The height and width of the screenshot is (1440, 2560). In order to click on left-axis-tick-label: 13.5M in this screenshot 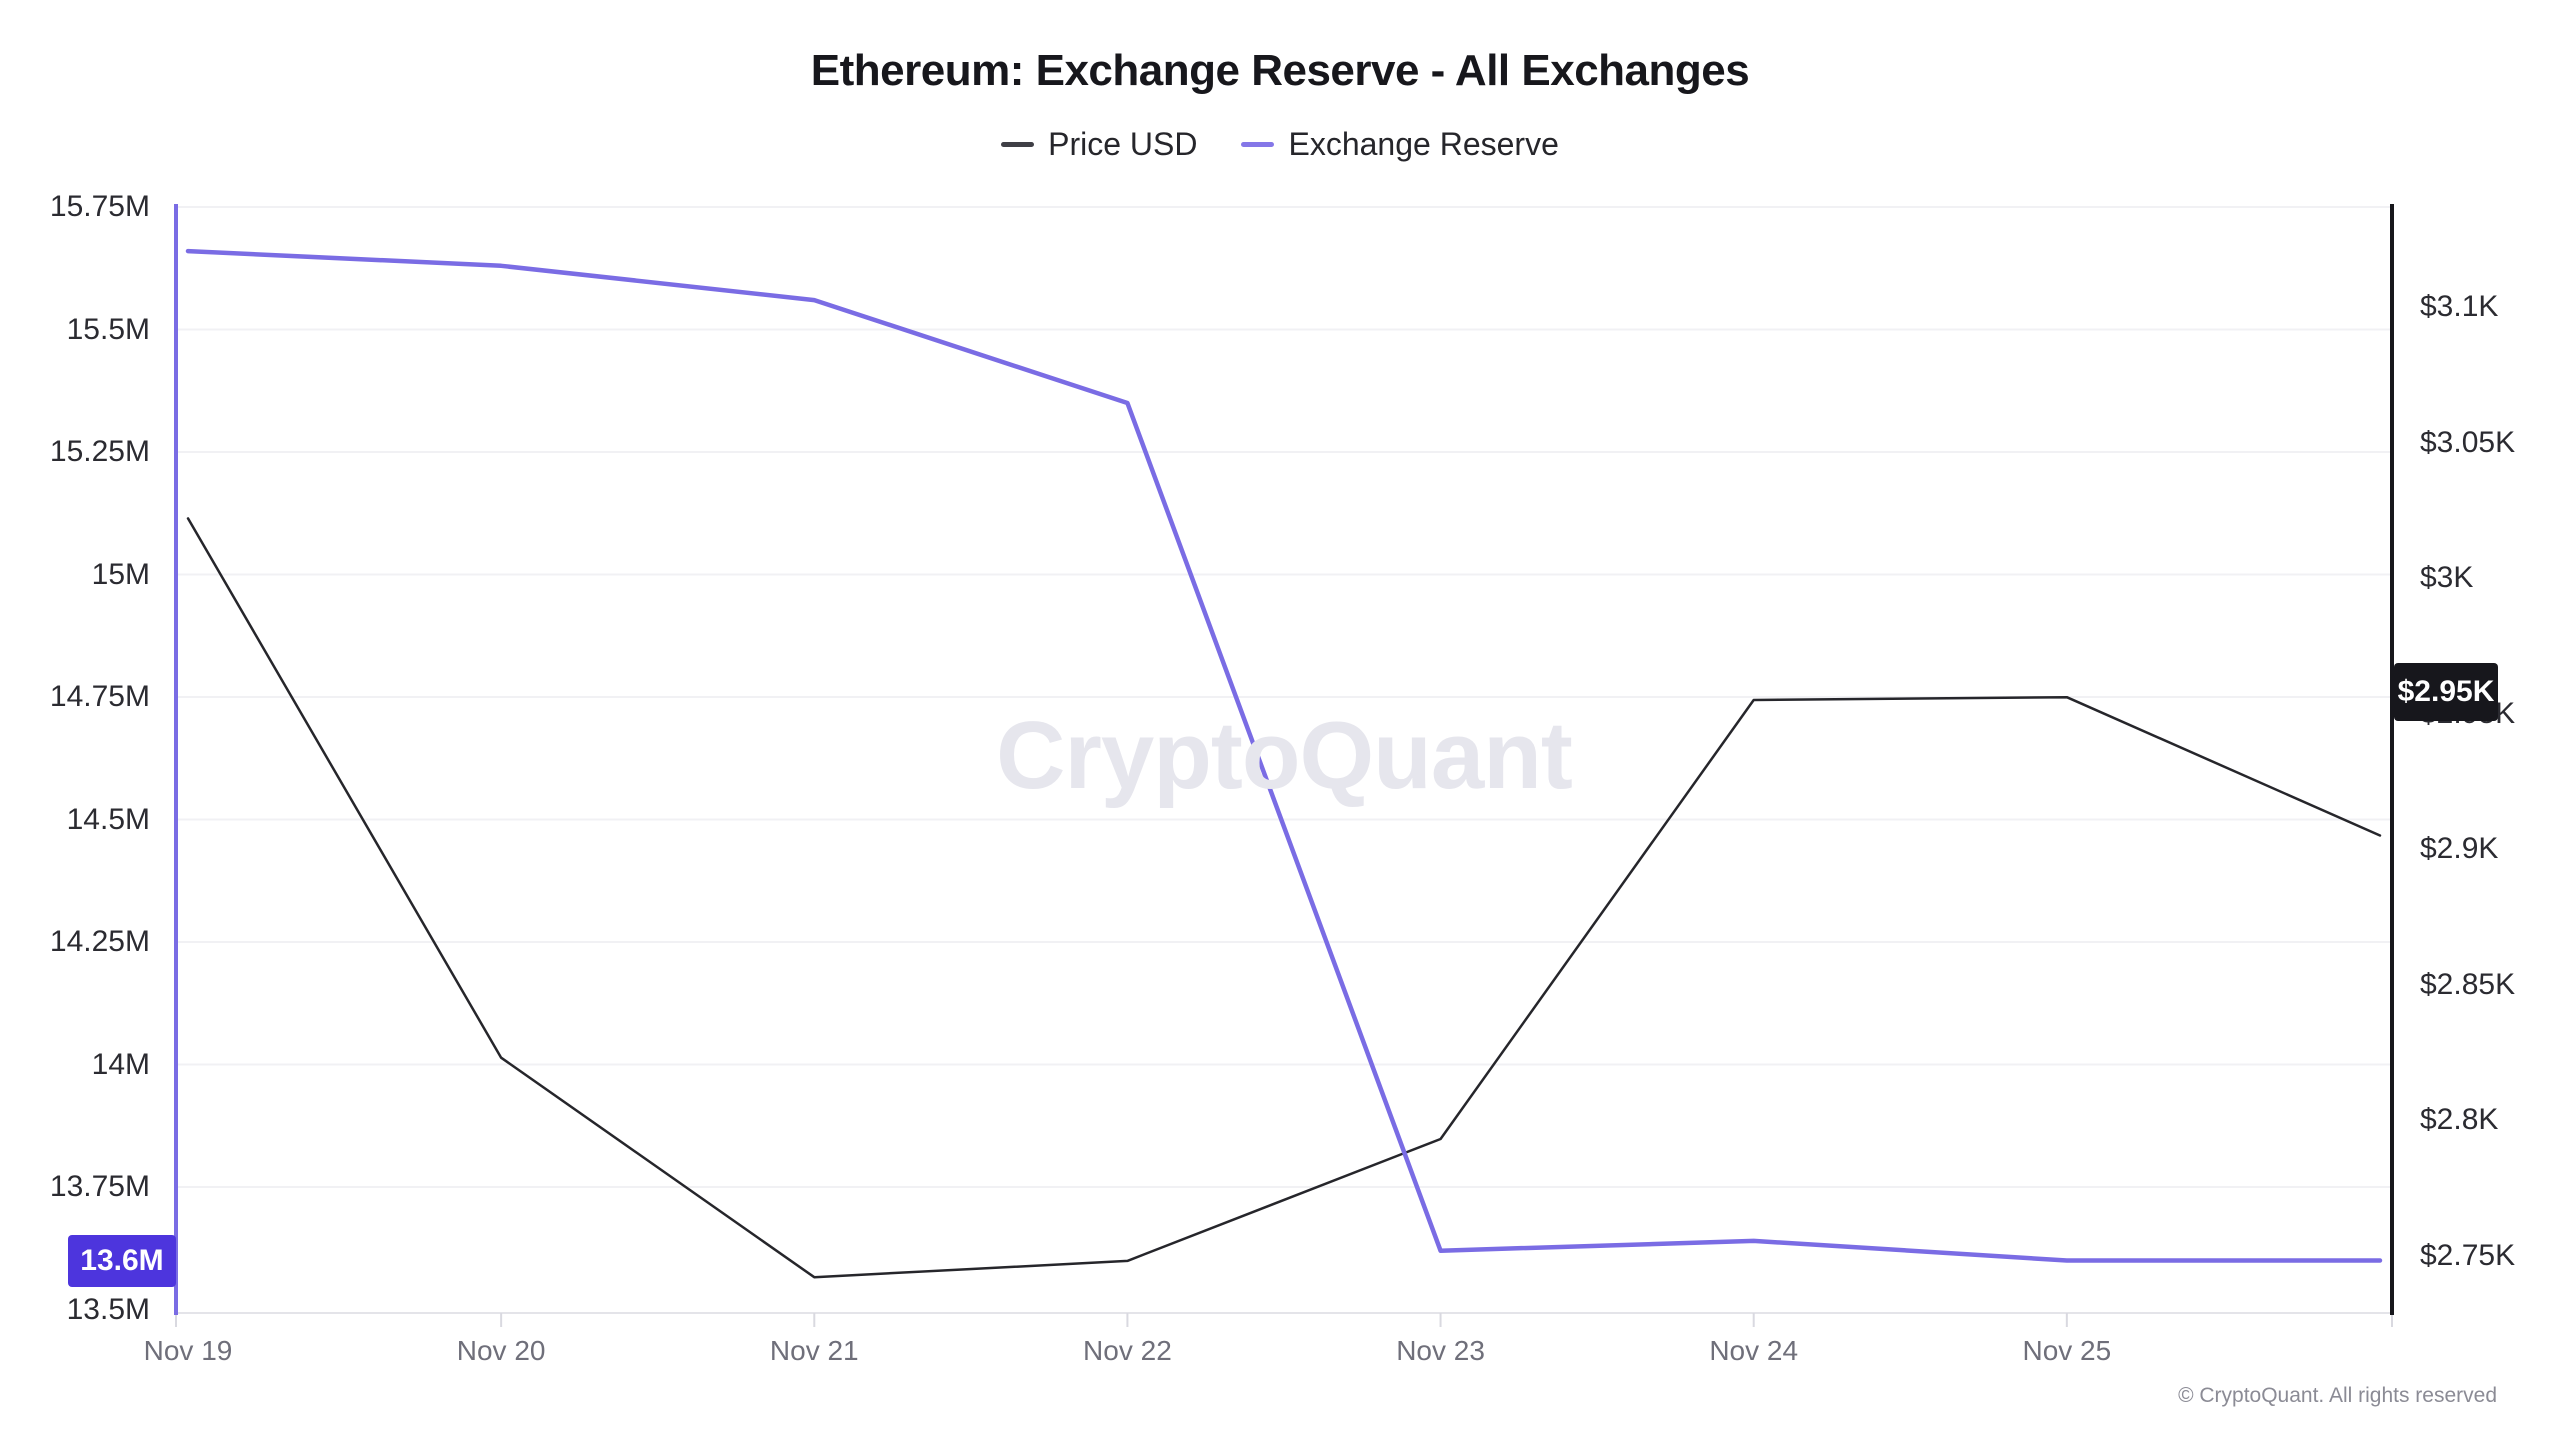, I will do `click(108, 1309)`.